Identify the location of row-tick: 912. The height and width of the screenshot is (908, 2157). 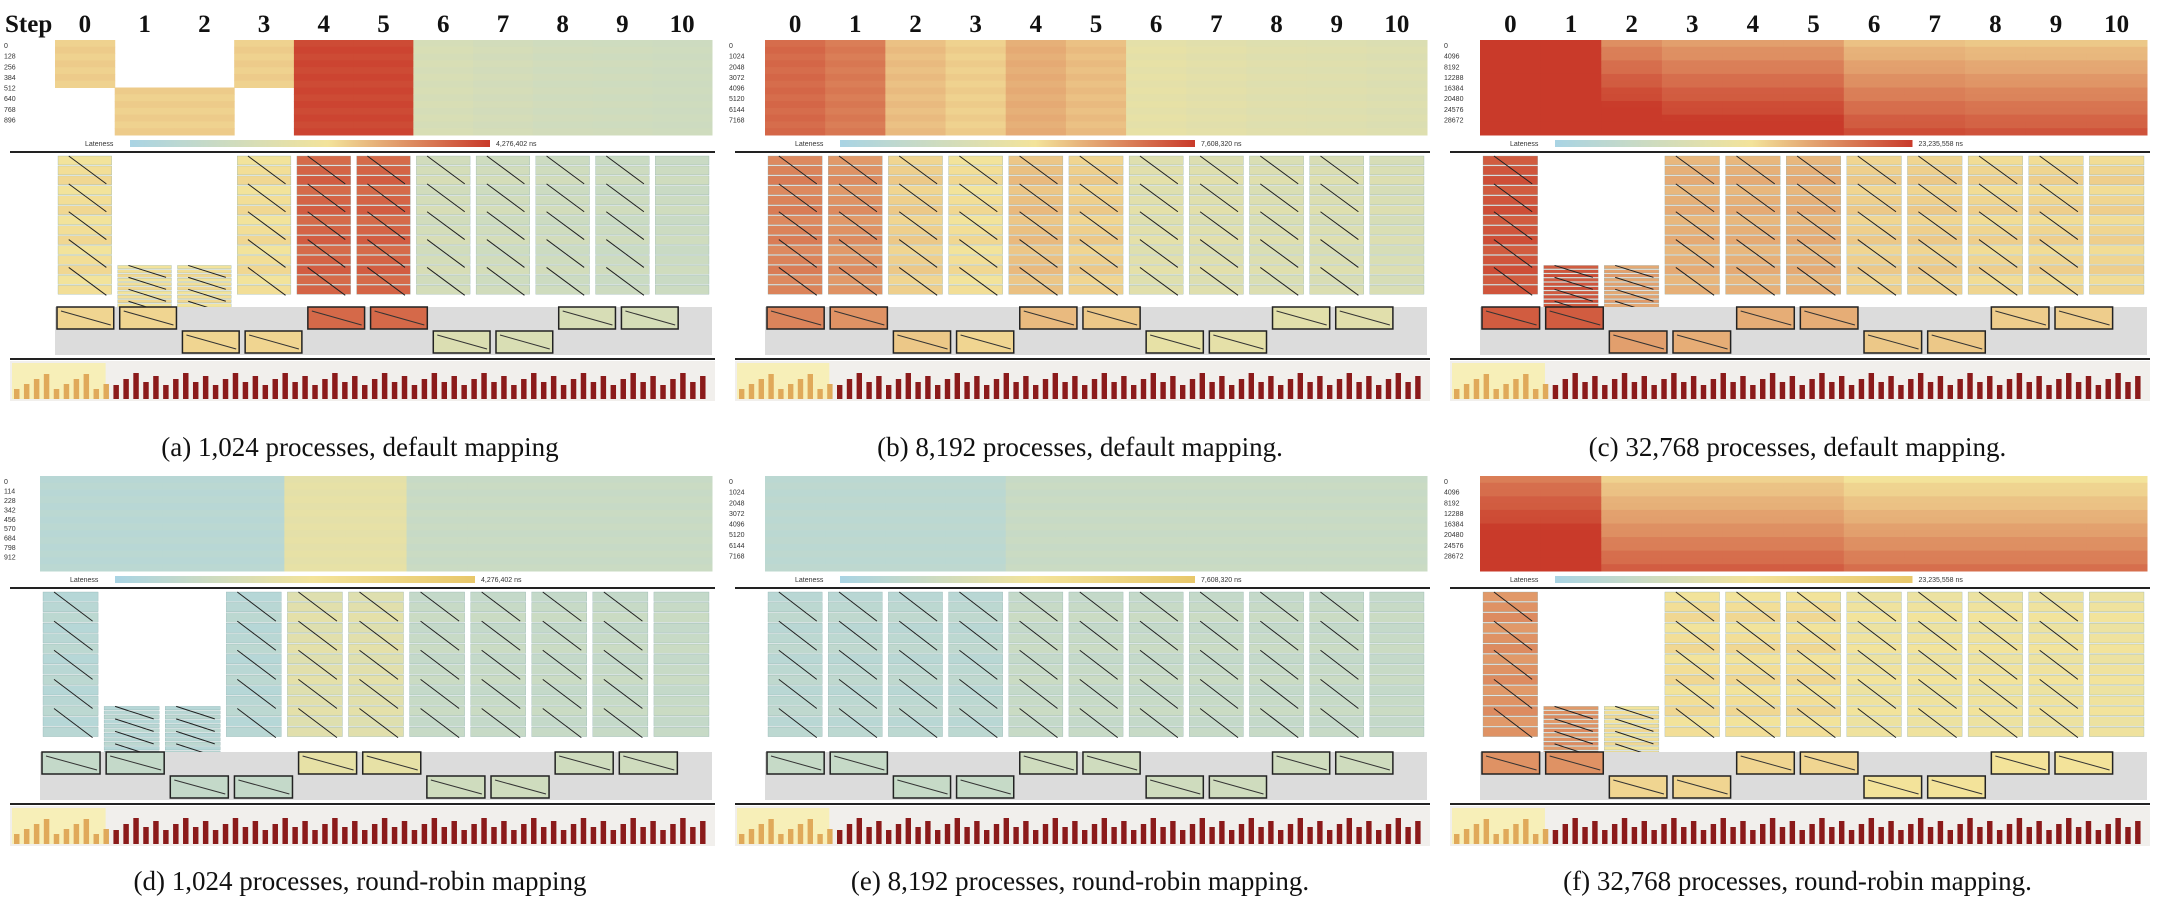
(10, 558).